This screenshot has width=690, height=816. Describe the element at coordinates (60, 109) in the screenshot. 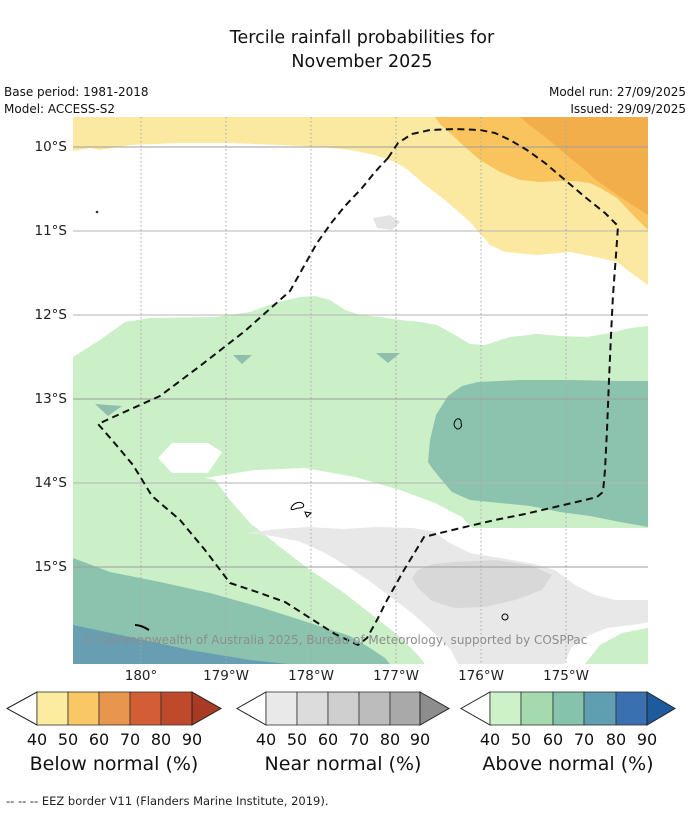

I see `model-text: Model: ACCESS-S2` at that location.